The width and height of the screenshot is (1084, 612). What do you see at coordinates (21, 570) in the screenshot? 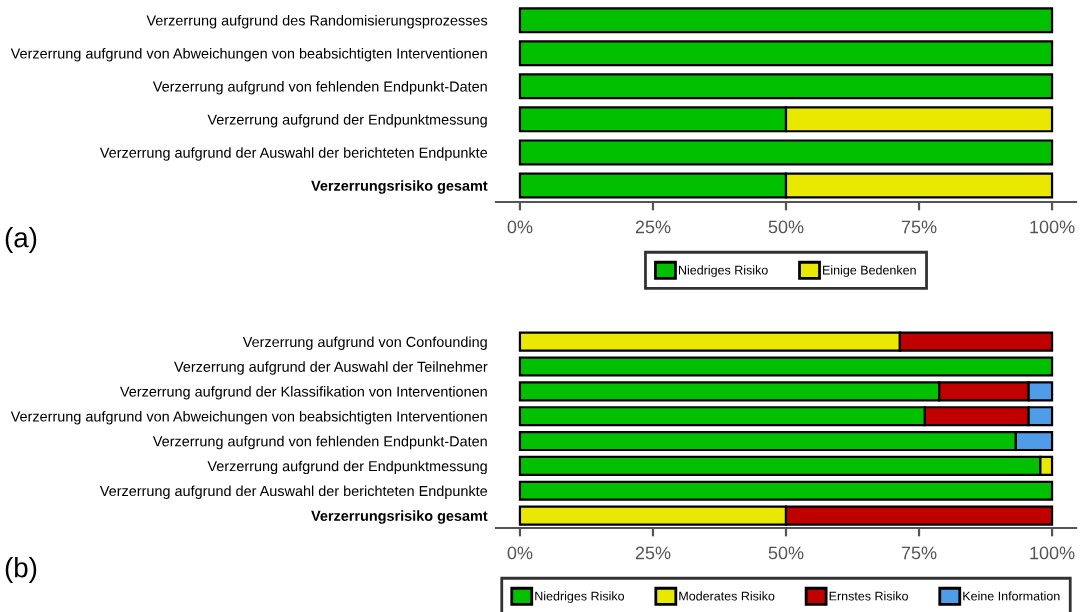
I see `text: (b)` at bounding box center [21, 570].